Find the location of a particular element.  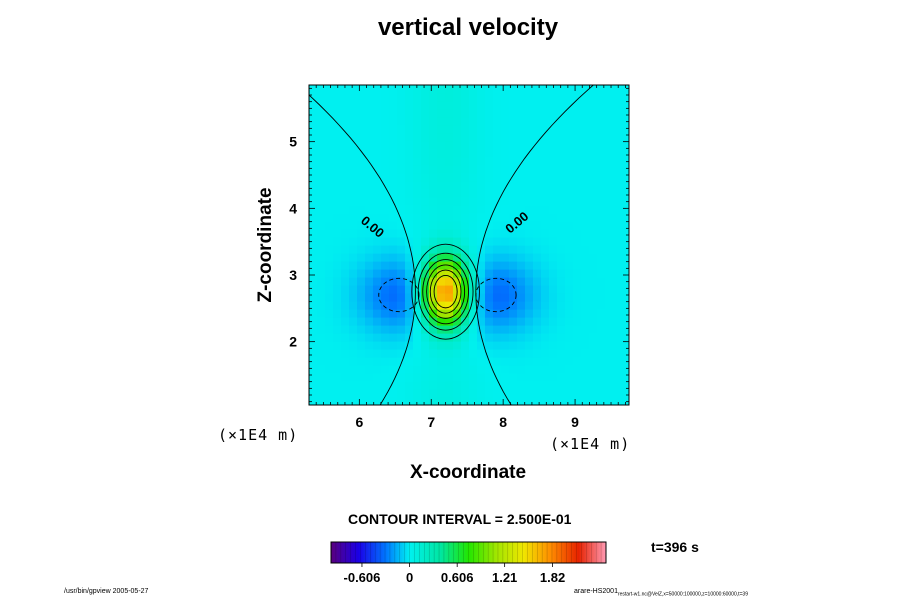

x-tick-label: 7 is located at coordinates (431, 422).